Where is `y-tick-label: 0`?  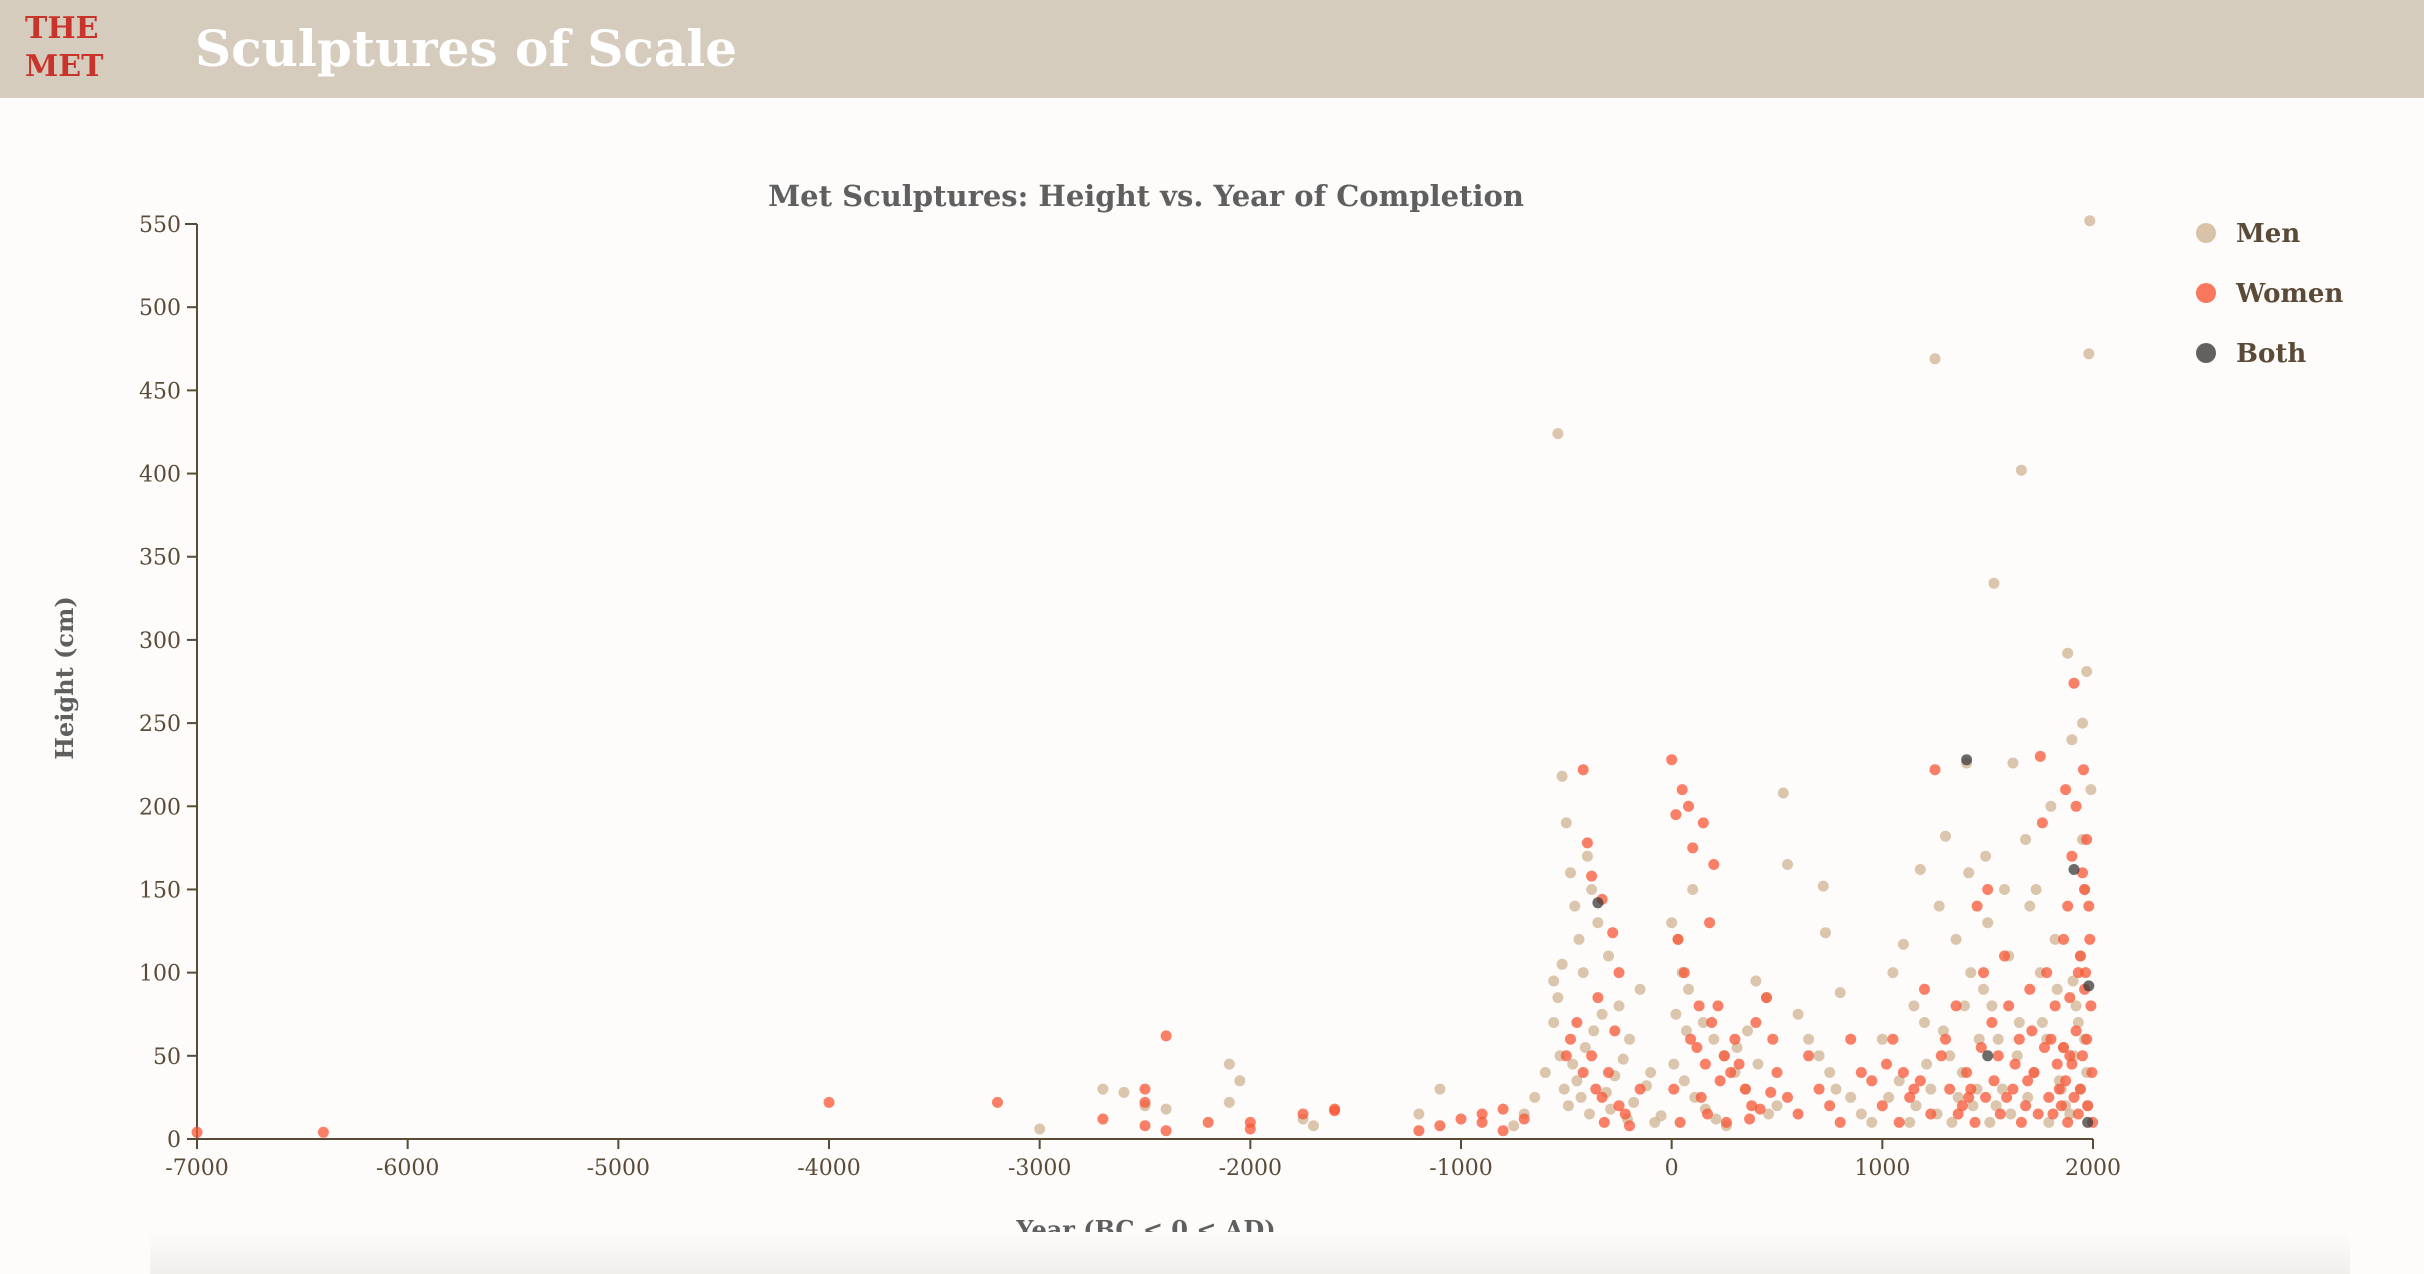
y-tick-label: 0 is located at coordinates (174, 1140).